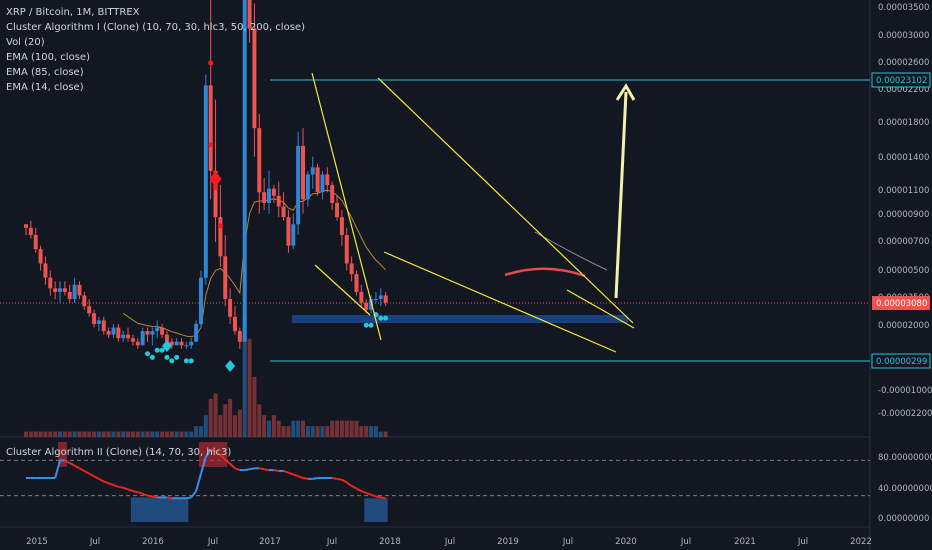 This screenshot has width=932, height=550. What do you see at coordinates (25, 42) in the screenshot?
I see `indicator-label: Vol (20)` at bounding box center [25, 42].